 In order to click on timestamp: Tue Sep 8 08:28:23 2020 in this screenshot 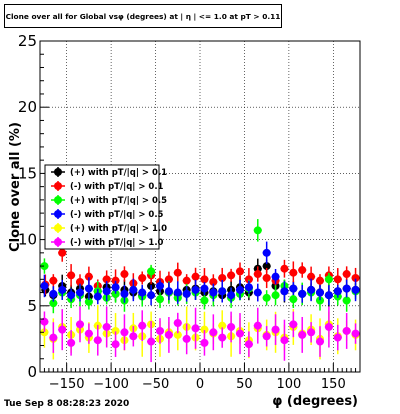, I will do `click(67, 404)`.